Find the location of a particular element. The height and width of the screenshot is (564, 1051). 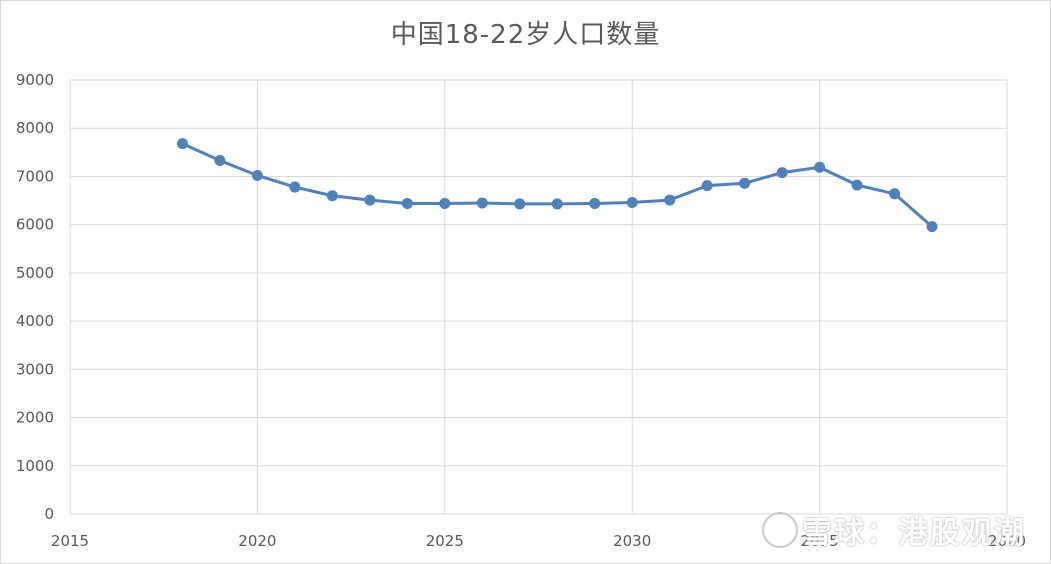

y-tick-label: 1000 is located at coordinates (35, 466).